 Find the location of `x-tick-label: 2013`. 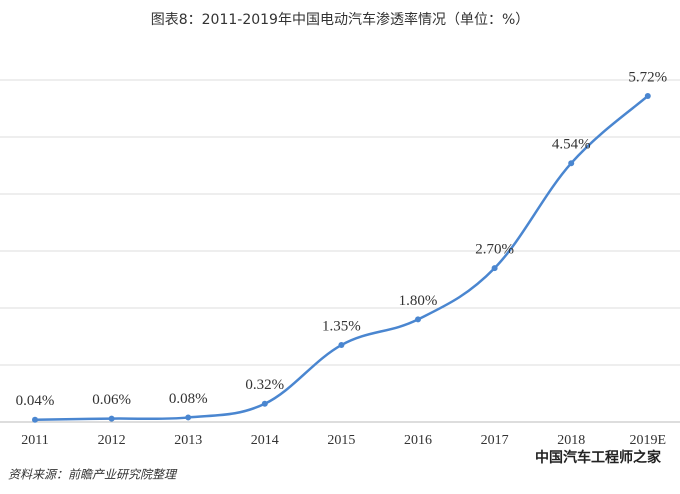

x-tick-label: 2013 is located at coordinates (188, 440).